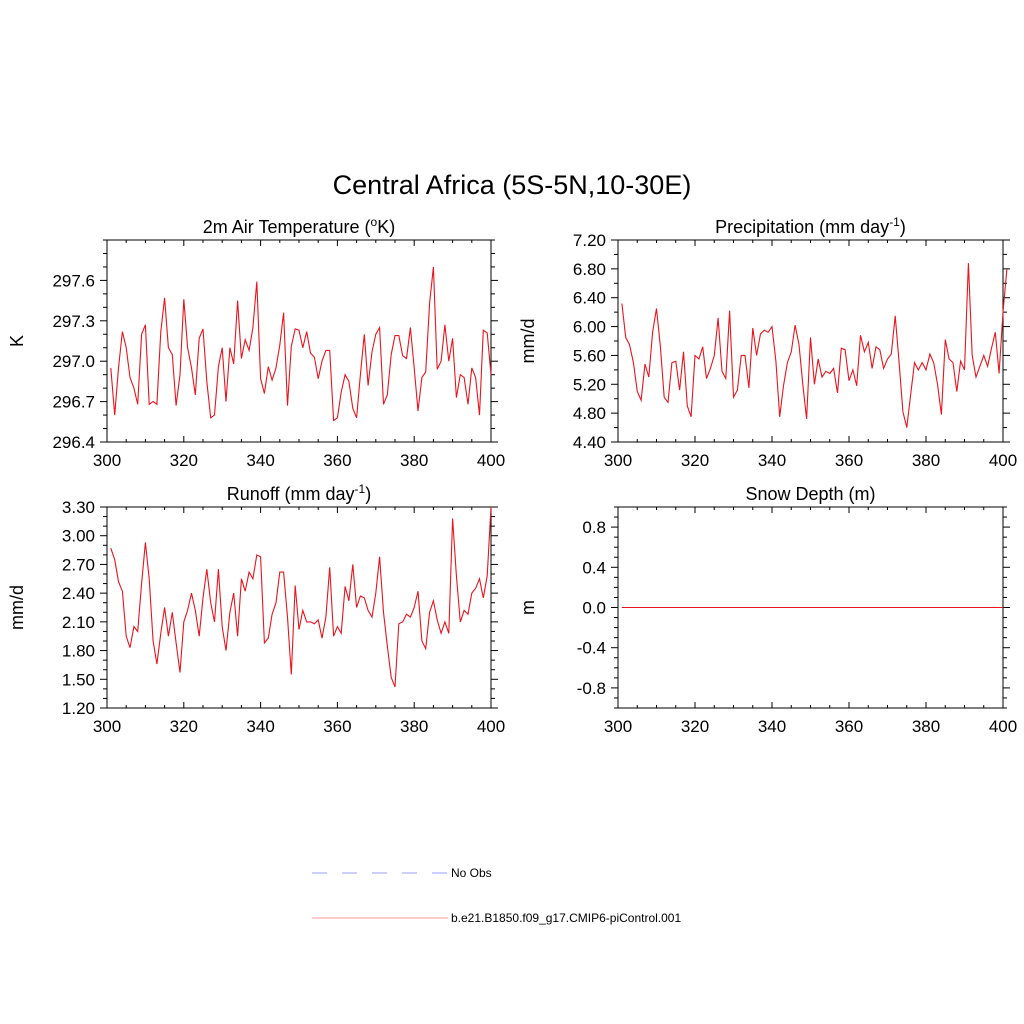 The height and width of the screenshot is (1024, 1024). Describe the element at coordinates (512, 185) in the screenshot. I see `figure-title: Central Africa (5S-5N,10-30E)` at that location.